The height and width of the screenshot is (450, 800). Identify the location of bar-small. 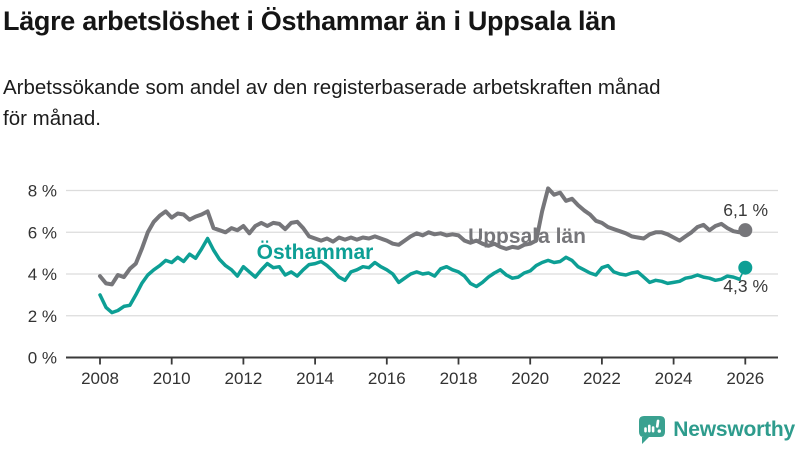
(646, 430).